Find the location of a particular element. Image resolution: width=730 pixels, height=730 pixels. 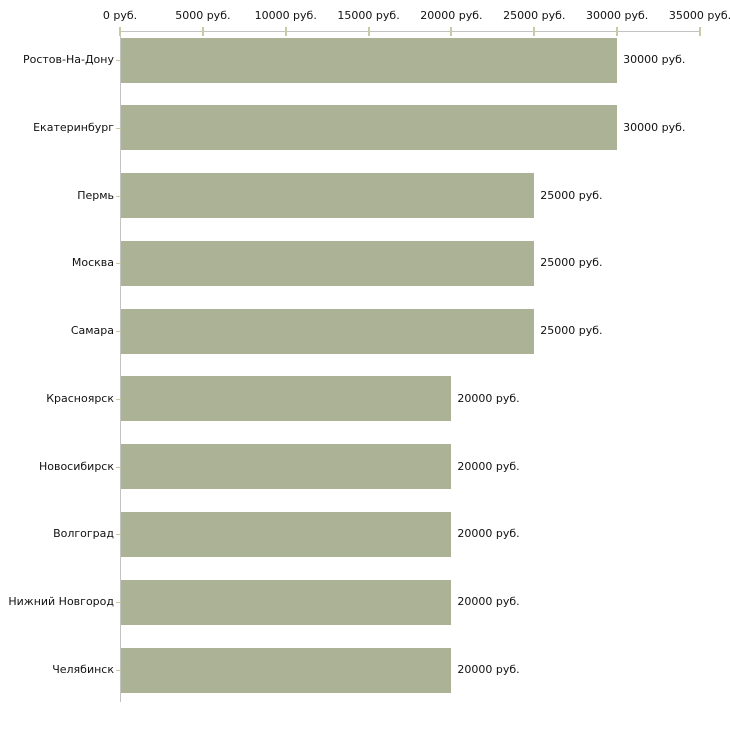

category-label: Пермь is located at coordinates (95, 195).